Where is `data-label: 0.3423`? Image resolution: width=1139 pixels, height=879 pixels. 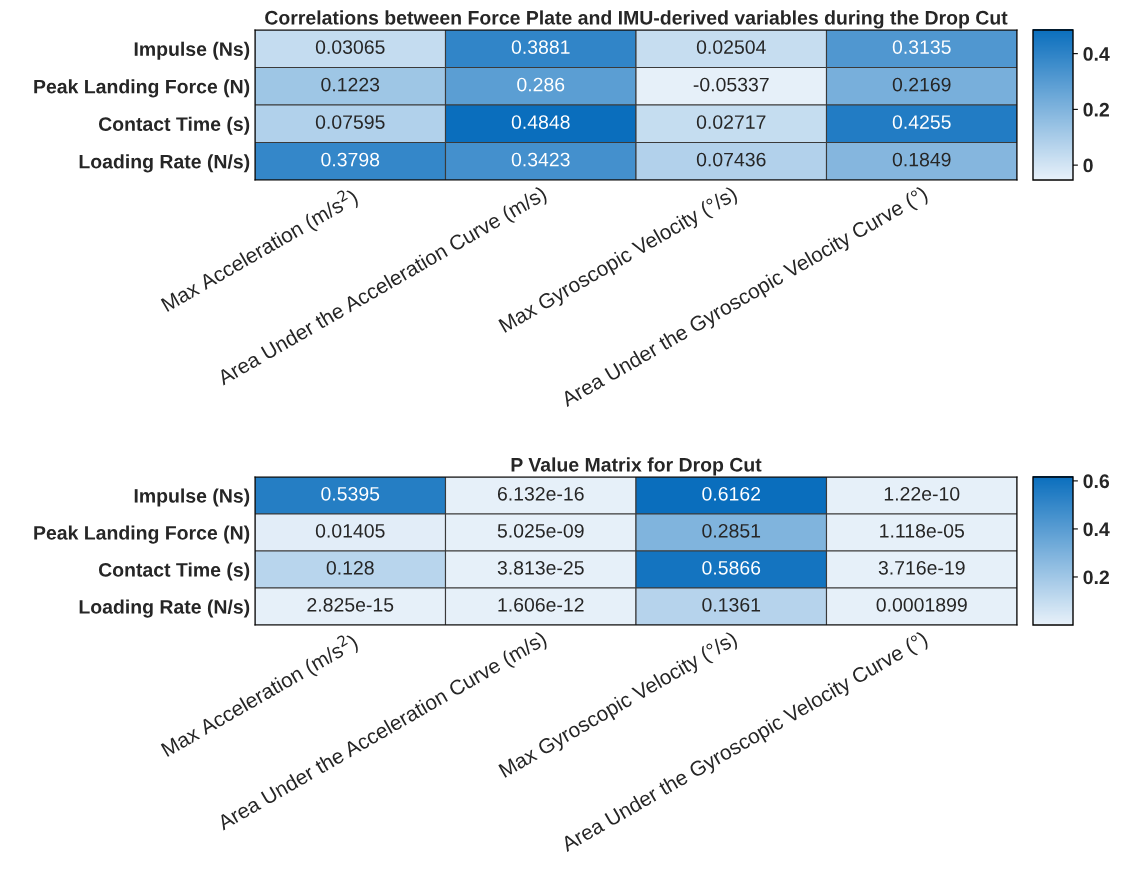 data-label: 0.3423 is located at coordinates (540, 159).